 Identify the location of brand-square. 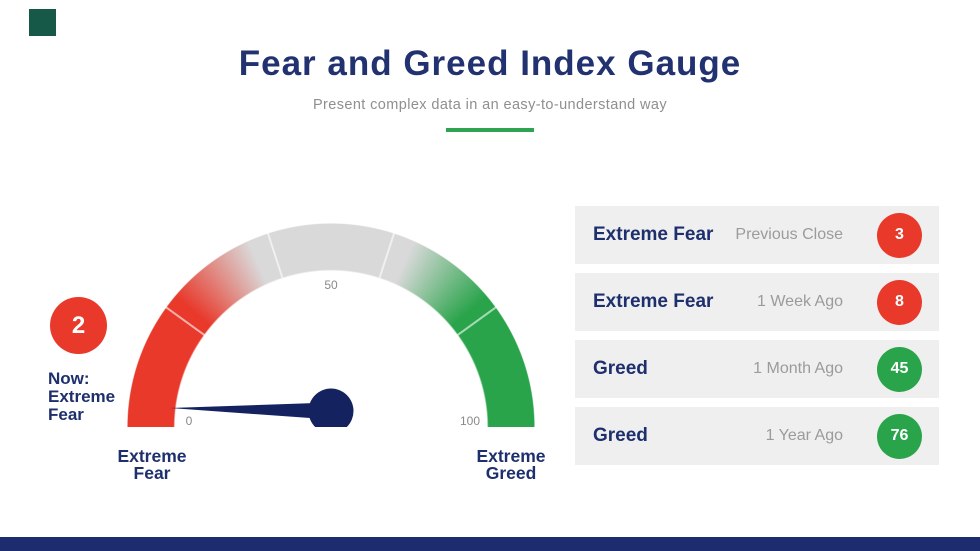
(42, 22).